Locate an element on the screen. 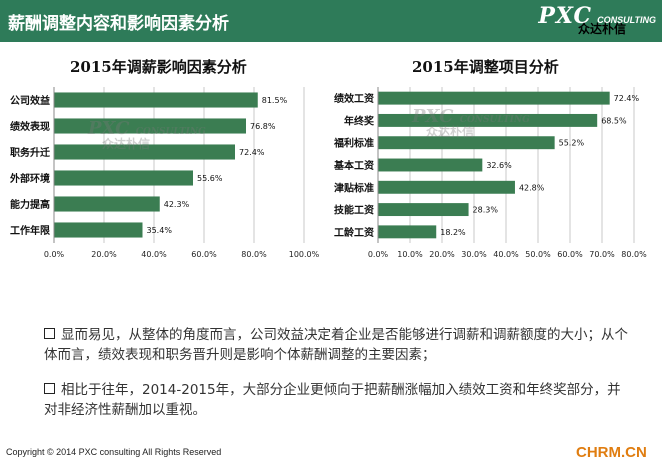 The height and width of the screenshot is (471, 662). category-label: 福利标准 is located at coordinates (353, 143).